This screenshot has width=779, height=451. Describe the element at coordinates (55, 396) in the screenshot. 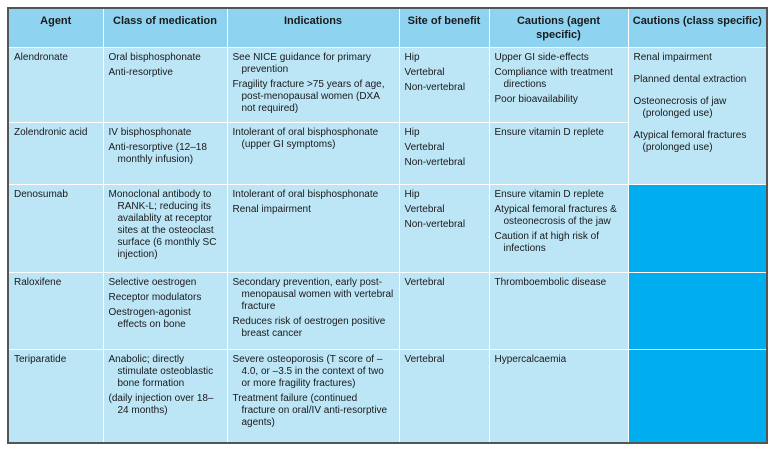

I see `agent-cell: Teriparatide` at that location.